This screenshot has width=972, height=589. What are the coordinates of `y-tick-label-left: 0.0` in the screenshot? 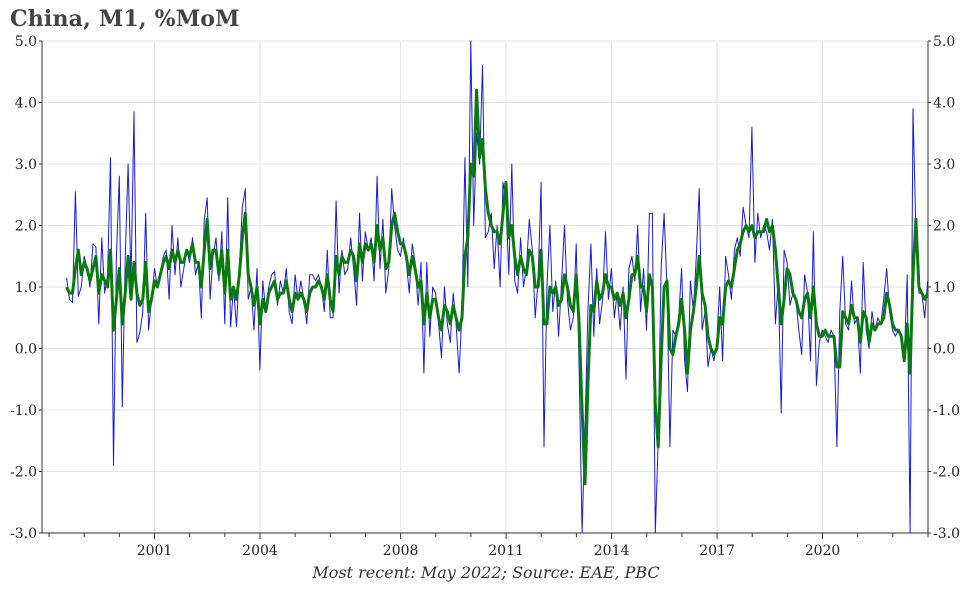 It's located at (26, 350).